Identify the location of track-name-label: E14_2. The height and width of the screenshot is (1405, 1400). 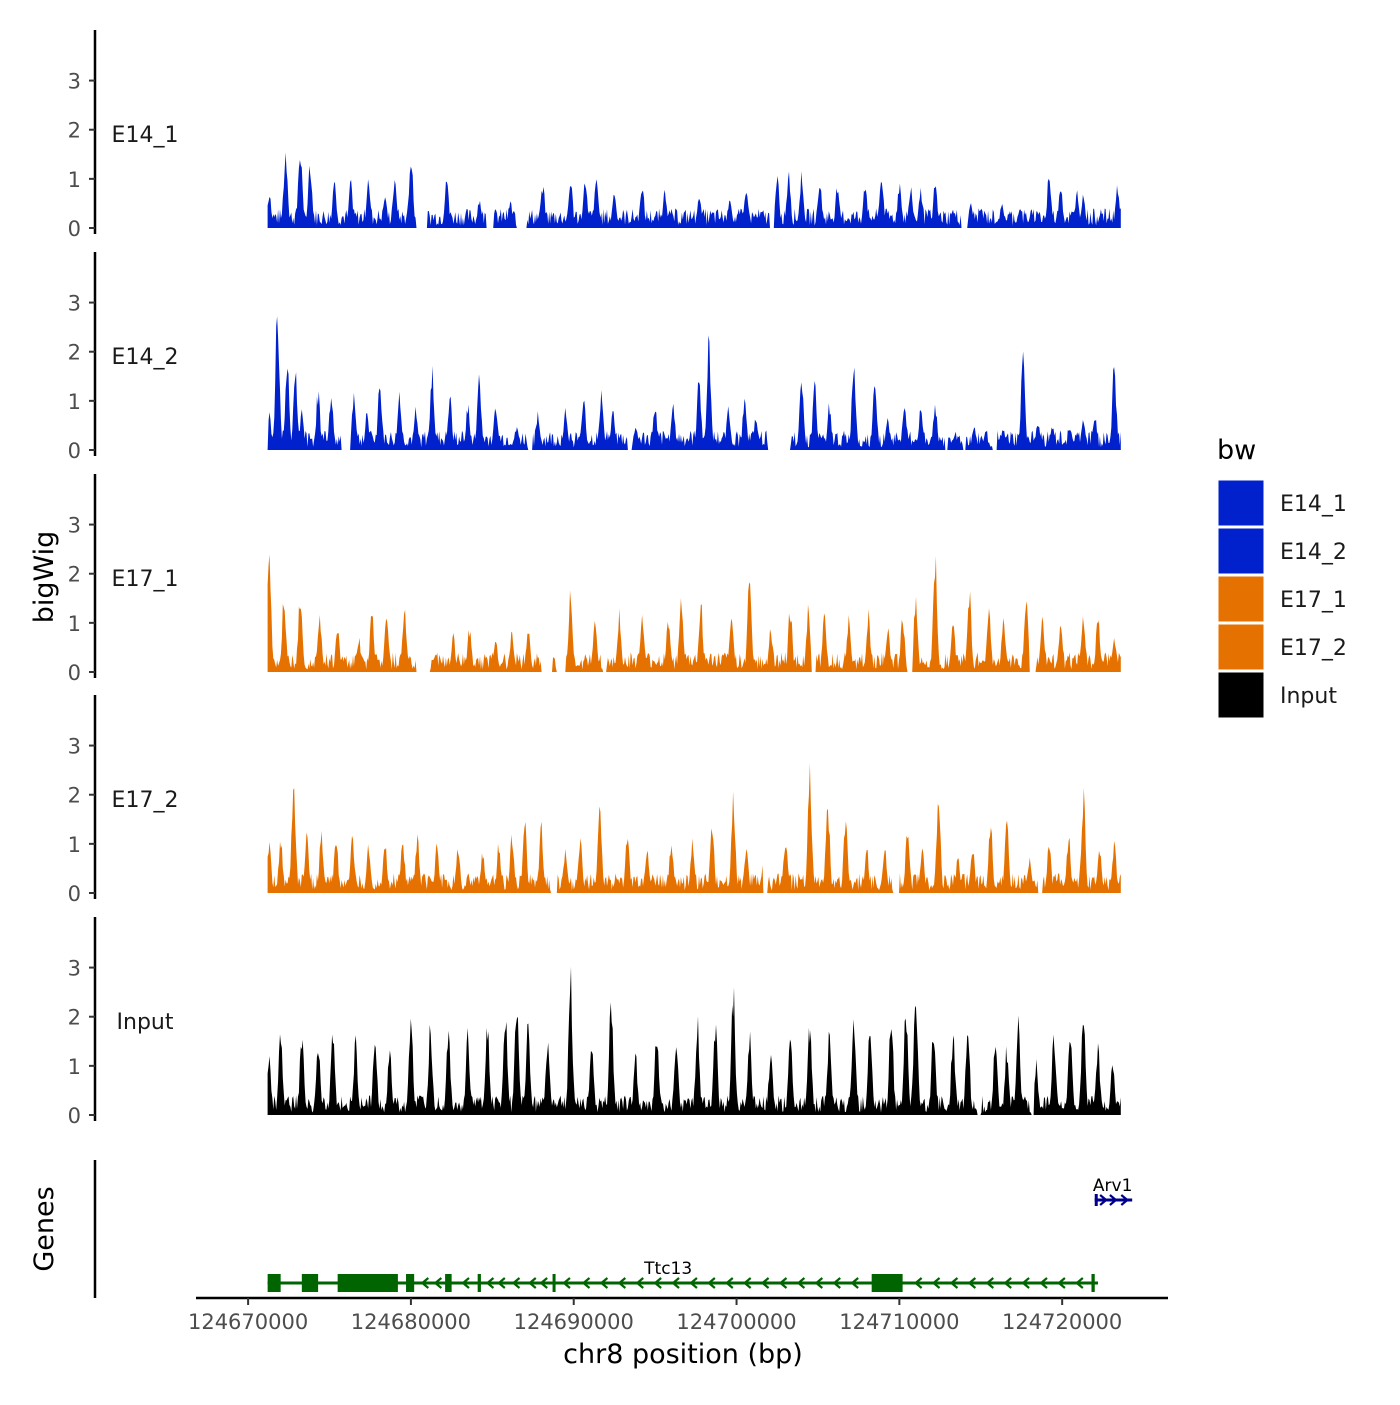
(145, 357).